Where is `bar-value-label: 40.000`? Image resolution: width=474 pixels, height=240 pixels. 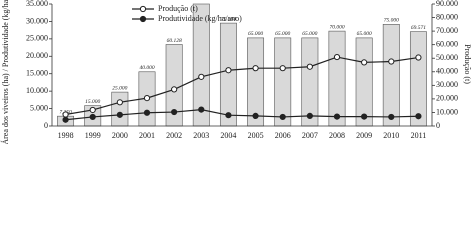
bar-value-label: 40.000 is located at coordinates (146, 67).